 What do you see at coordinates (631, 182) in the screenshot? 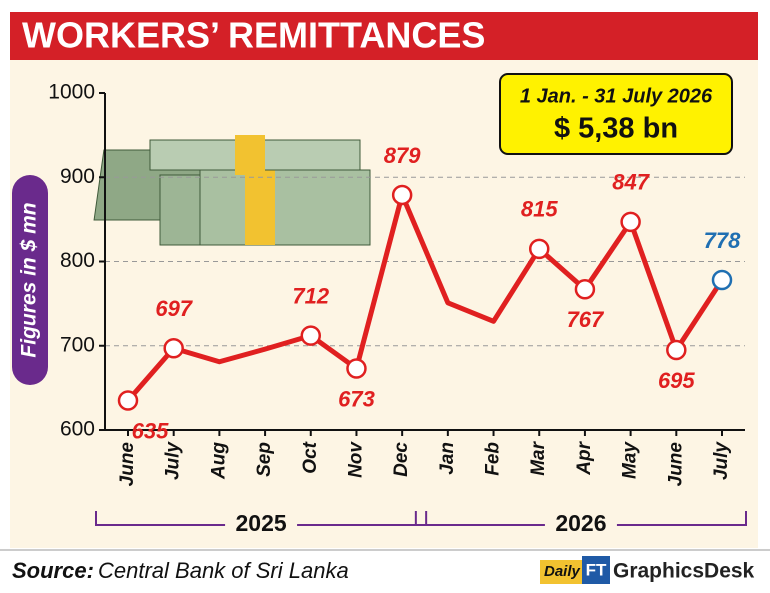
I see `value-label: 847` at bounding box center [631, 182].